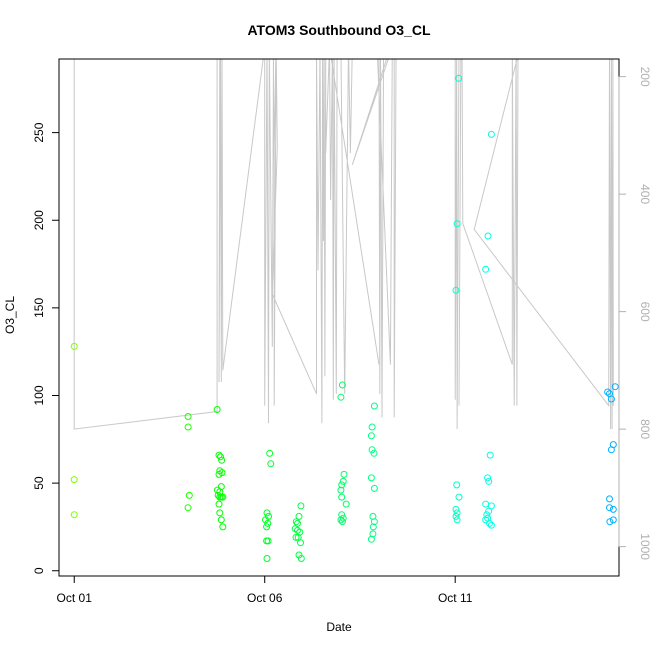 This screenshot has height=650, width=650. What do you see at coordinates (39, 570) in the screenshot?
I see `y-tick-label: 0` at bounding box center [39, 570].